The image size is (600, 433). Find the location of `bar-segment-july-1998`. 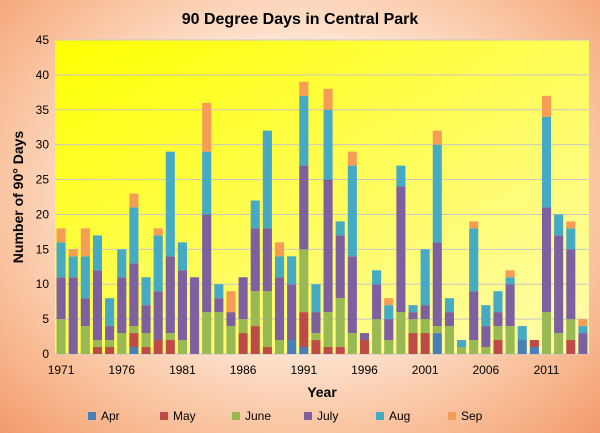

bar-segment-july-1998 is located at coordinates (389, 330).